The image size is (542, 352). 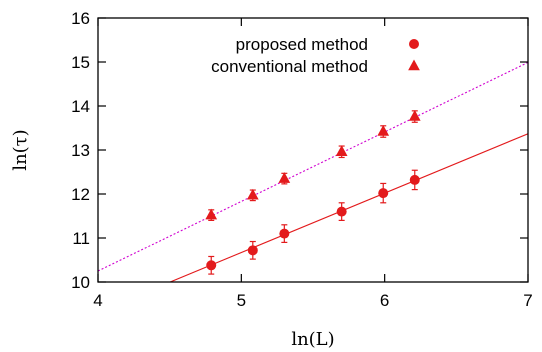 What do you see at coordinates (241, 300) in the screenshot?
I see `x-tick-label: 5` at bounding box center [241, 300].